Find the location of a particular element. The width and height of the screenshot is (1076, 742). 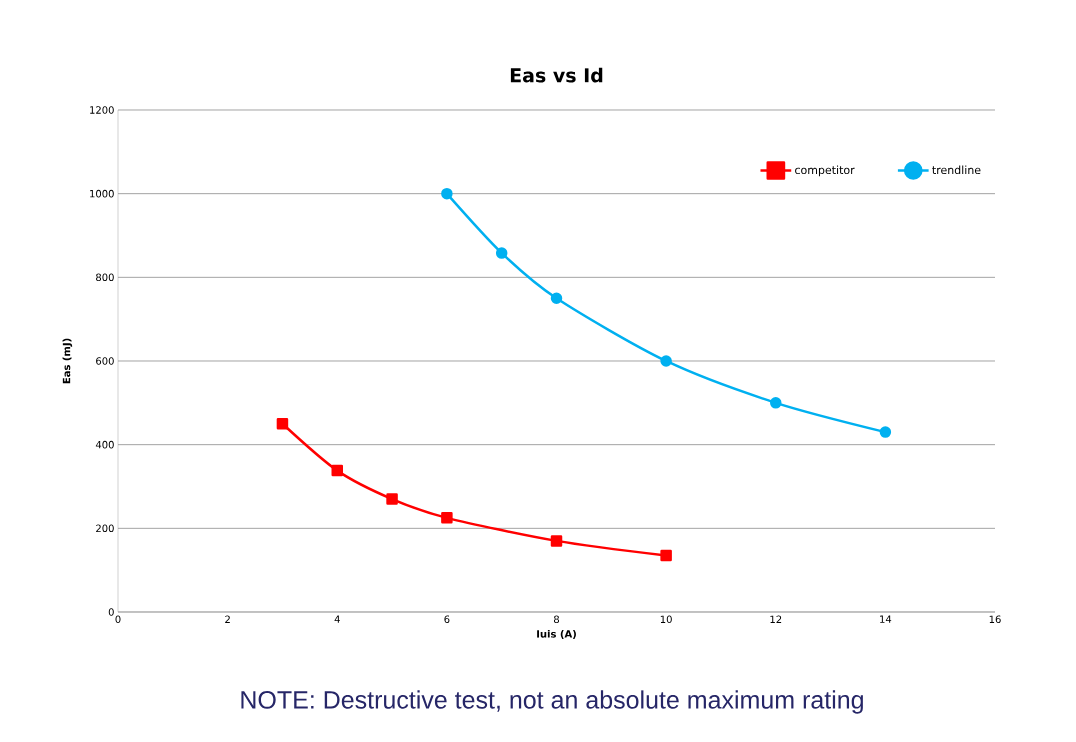

x-axis-title: Iuis (A) is located at coordinates (556, 634).